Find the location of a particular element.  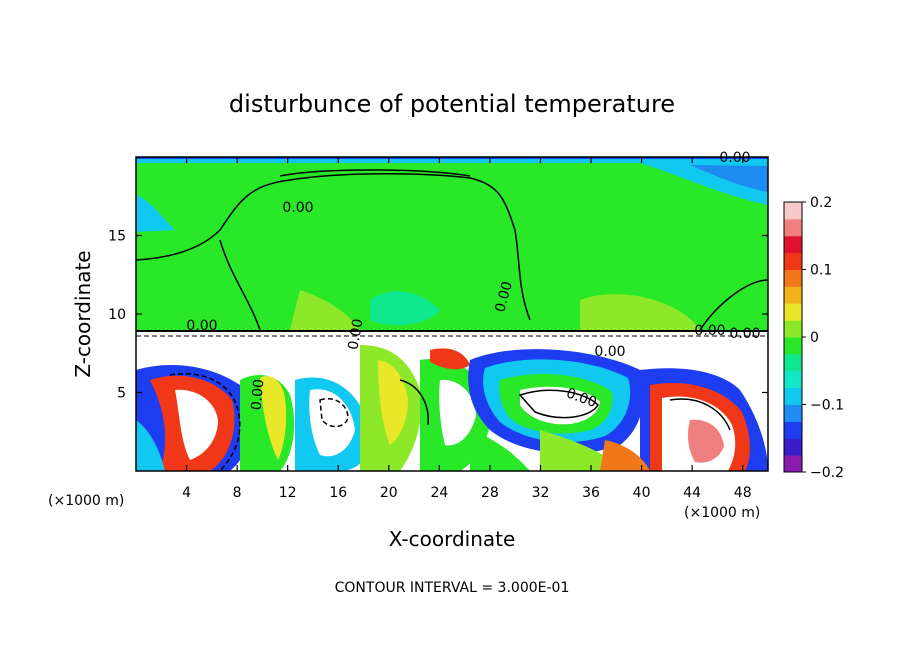

x-tick-label: 44 is located at coordinates (692, 493).